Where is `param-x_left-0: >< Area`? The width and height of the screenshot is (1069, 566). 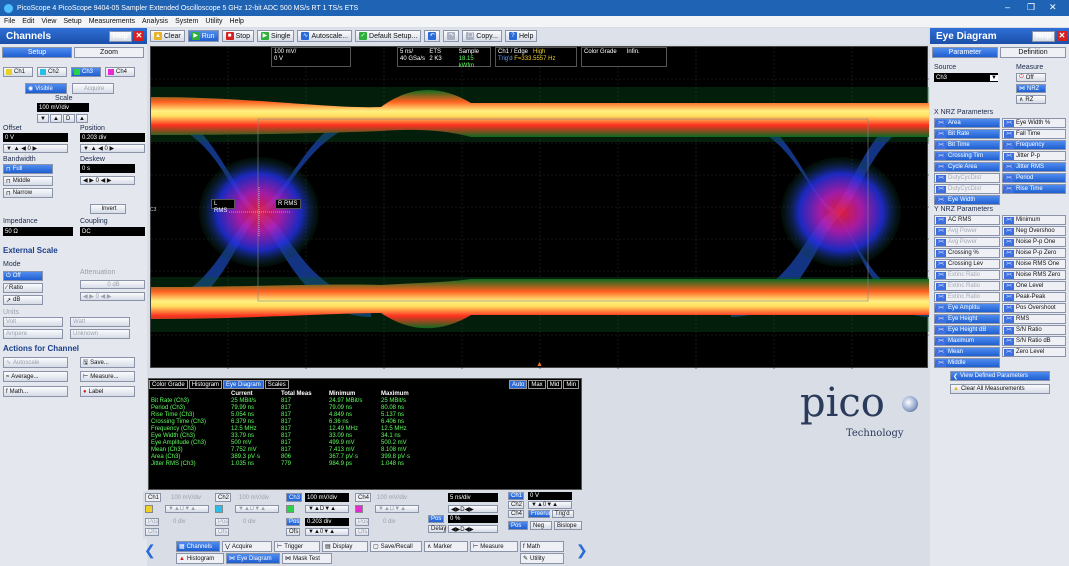 param-x_left-0: >< Area is located at coordinates (967, 123).